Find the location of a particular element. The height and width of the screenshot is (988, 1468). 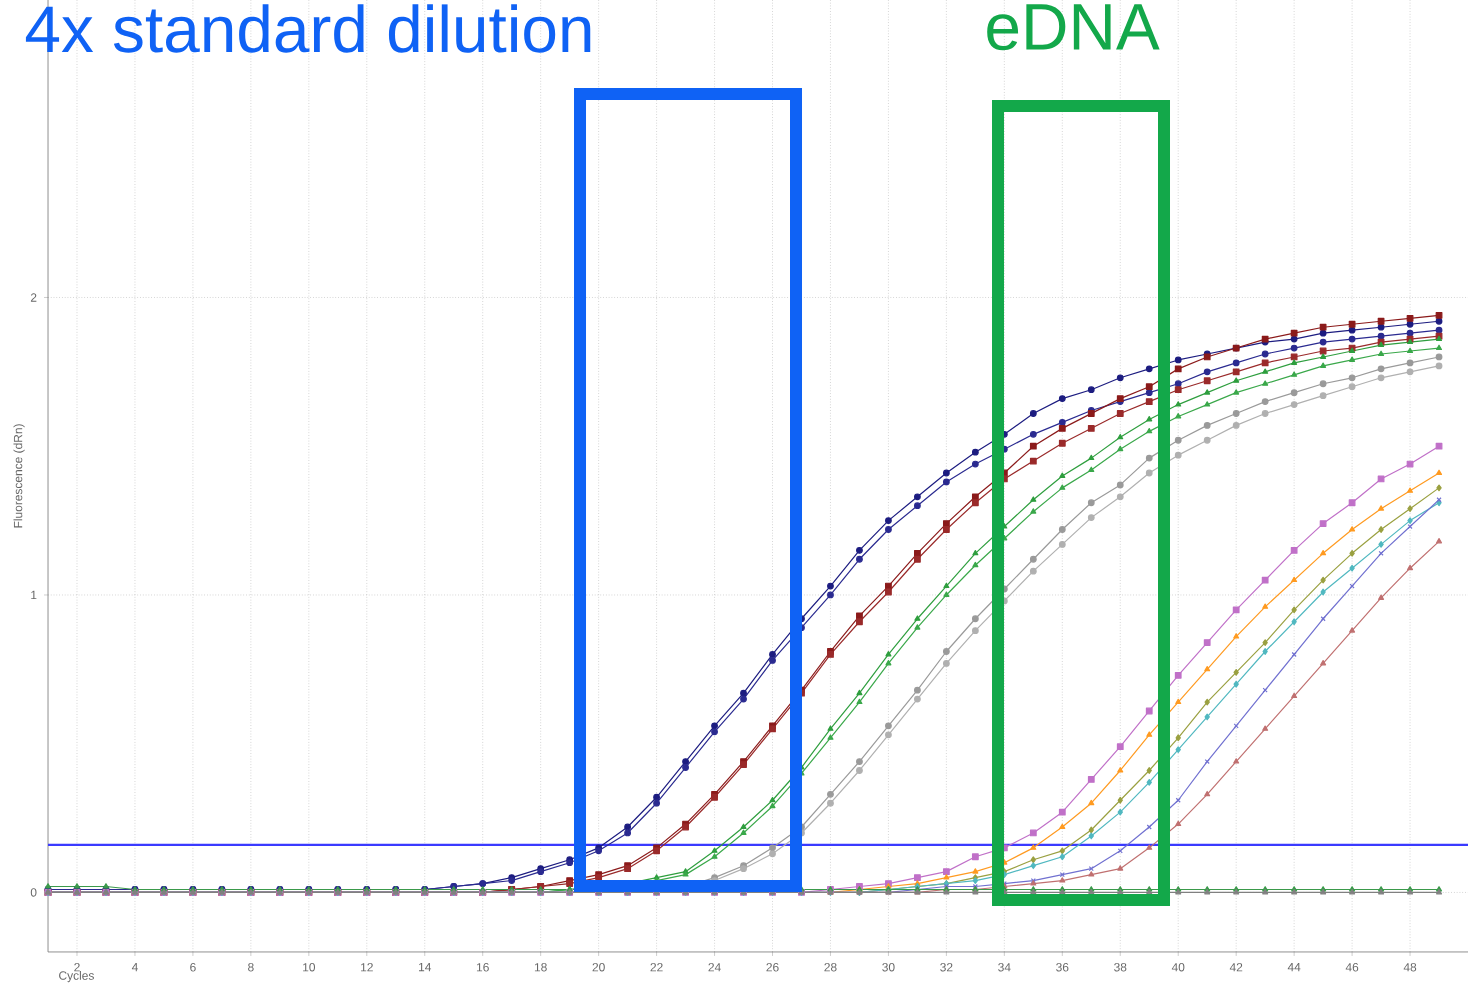

annotation: 4x standard dilution is located at coordinates (308, 28).